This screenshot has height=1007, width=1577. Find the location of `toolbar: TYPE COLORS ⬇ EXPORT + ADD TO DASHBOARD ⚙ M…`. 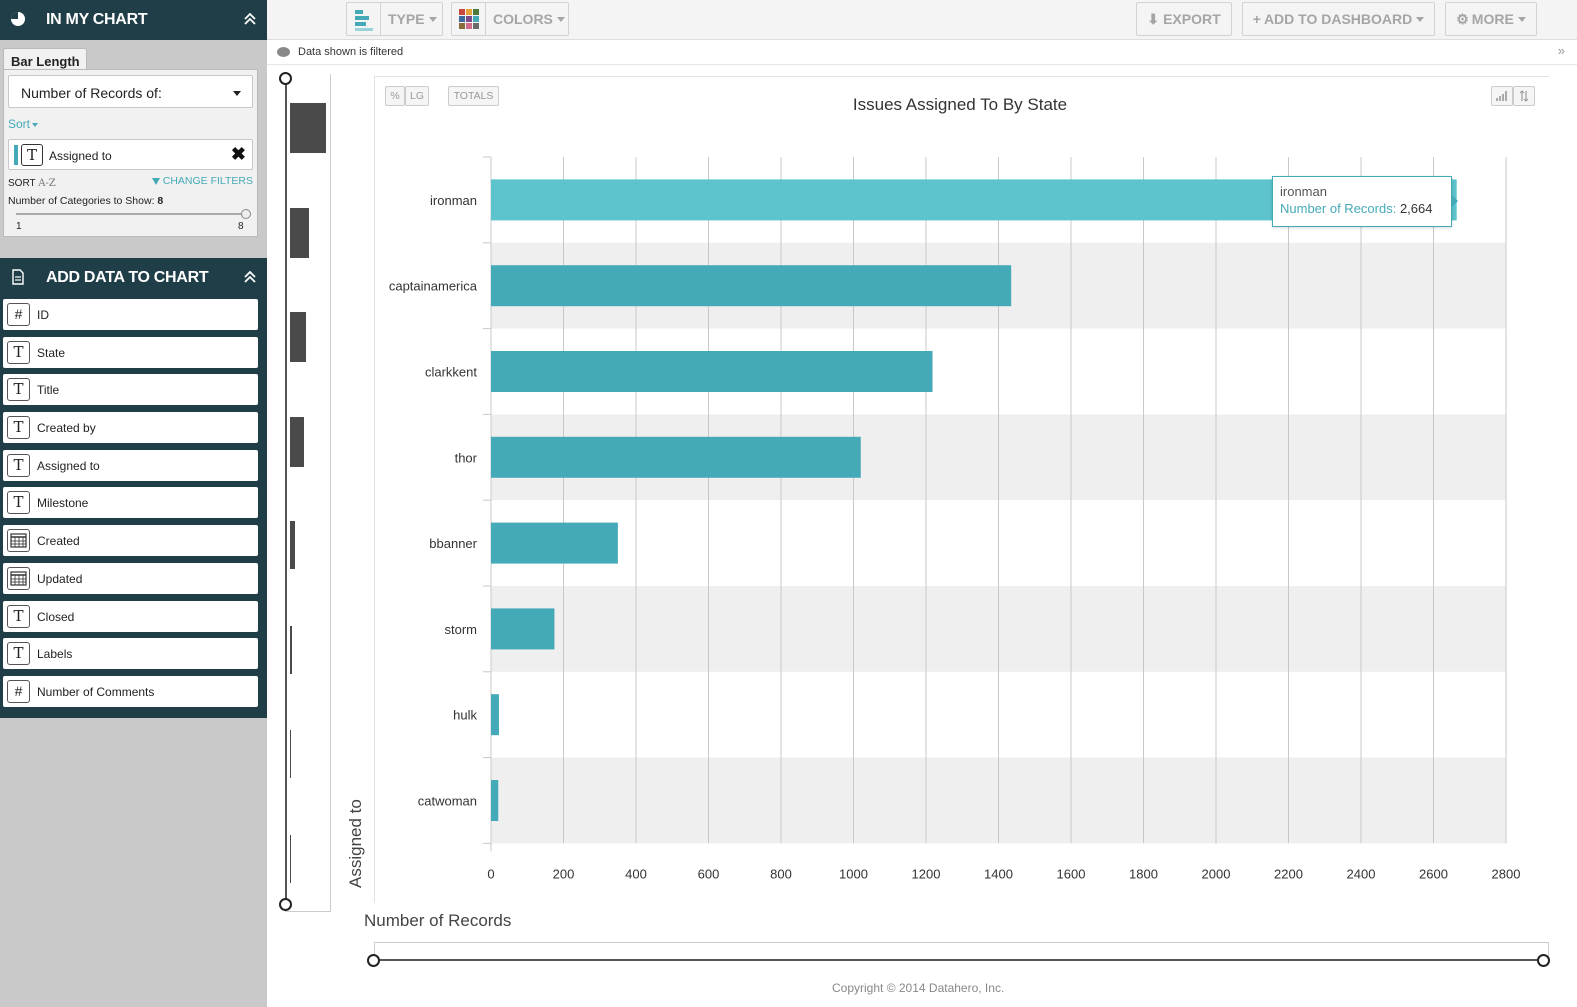

toolbar: TYPE COLORS ⬇ EXPORT + ADD TO DASHBOARD ⚙ M… is located at coordinates (922, 20).